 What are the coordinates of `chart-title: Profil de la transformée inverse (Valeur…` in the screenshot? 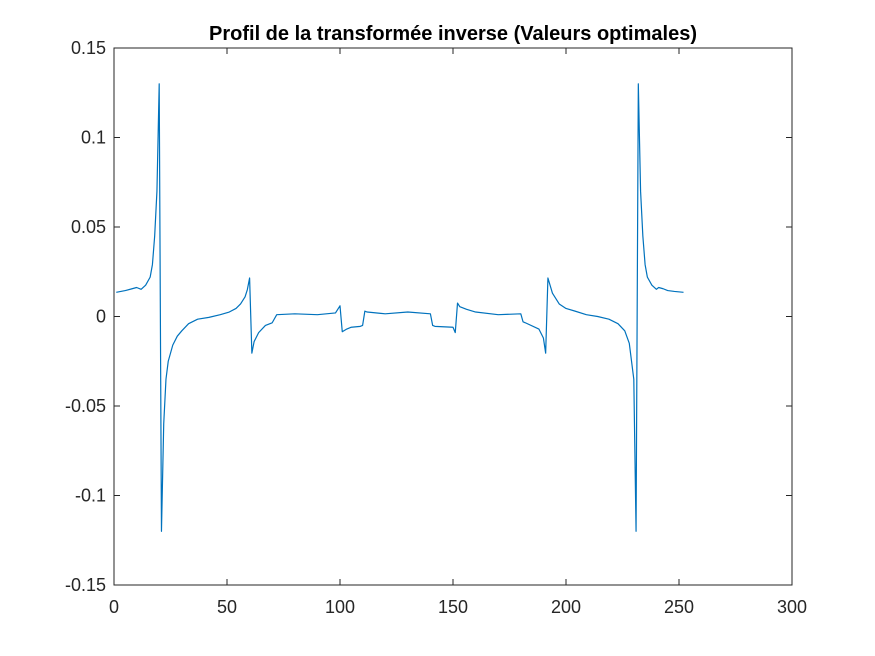 It's located at (453, 34).